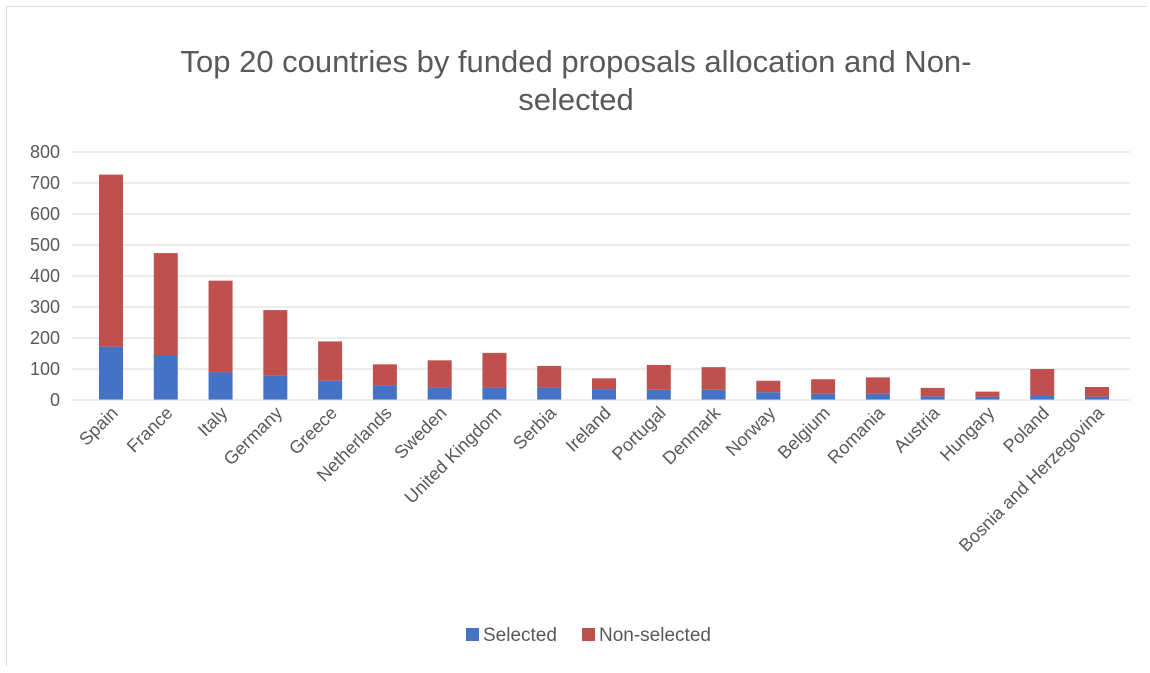 This screenshot has width=1150, height=673. What do you see at coordinates (45, 245) in the screenshot?
I see `y-tick-label: 500` at bounding box center [45, 245].